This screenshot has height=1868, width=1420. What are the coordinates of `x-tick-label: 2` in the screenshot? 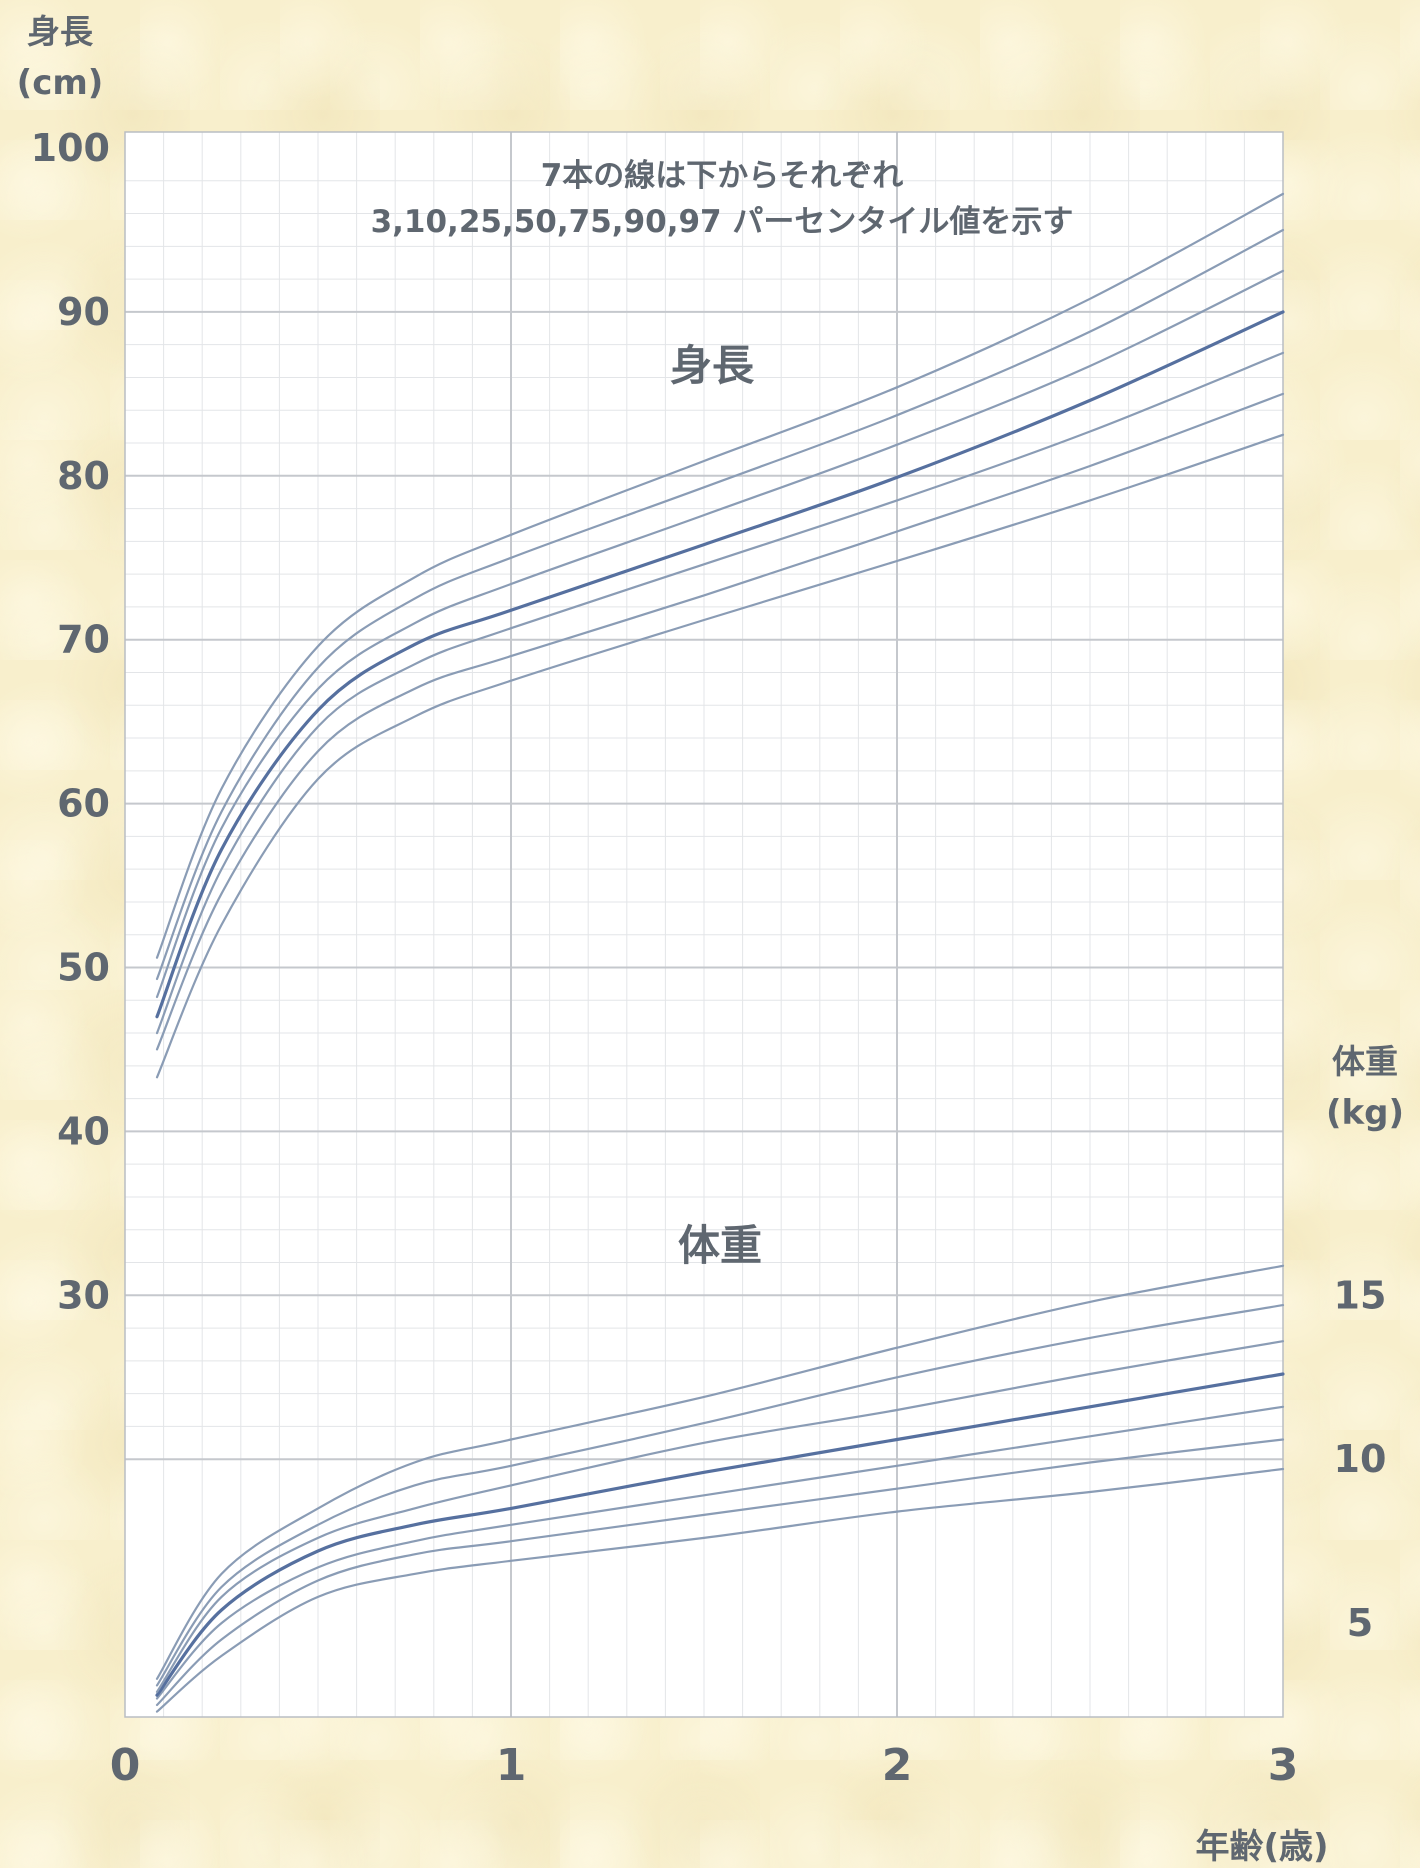 It's located at (897, 1765).